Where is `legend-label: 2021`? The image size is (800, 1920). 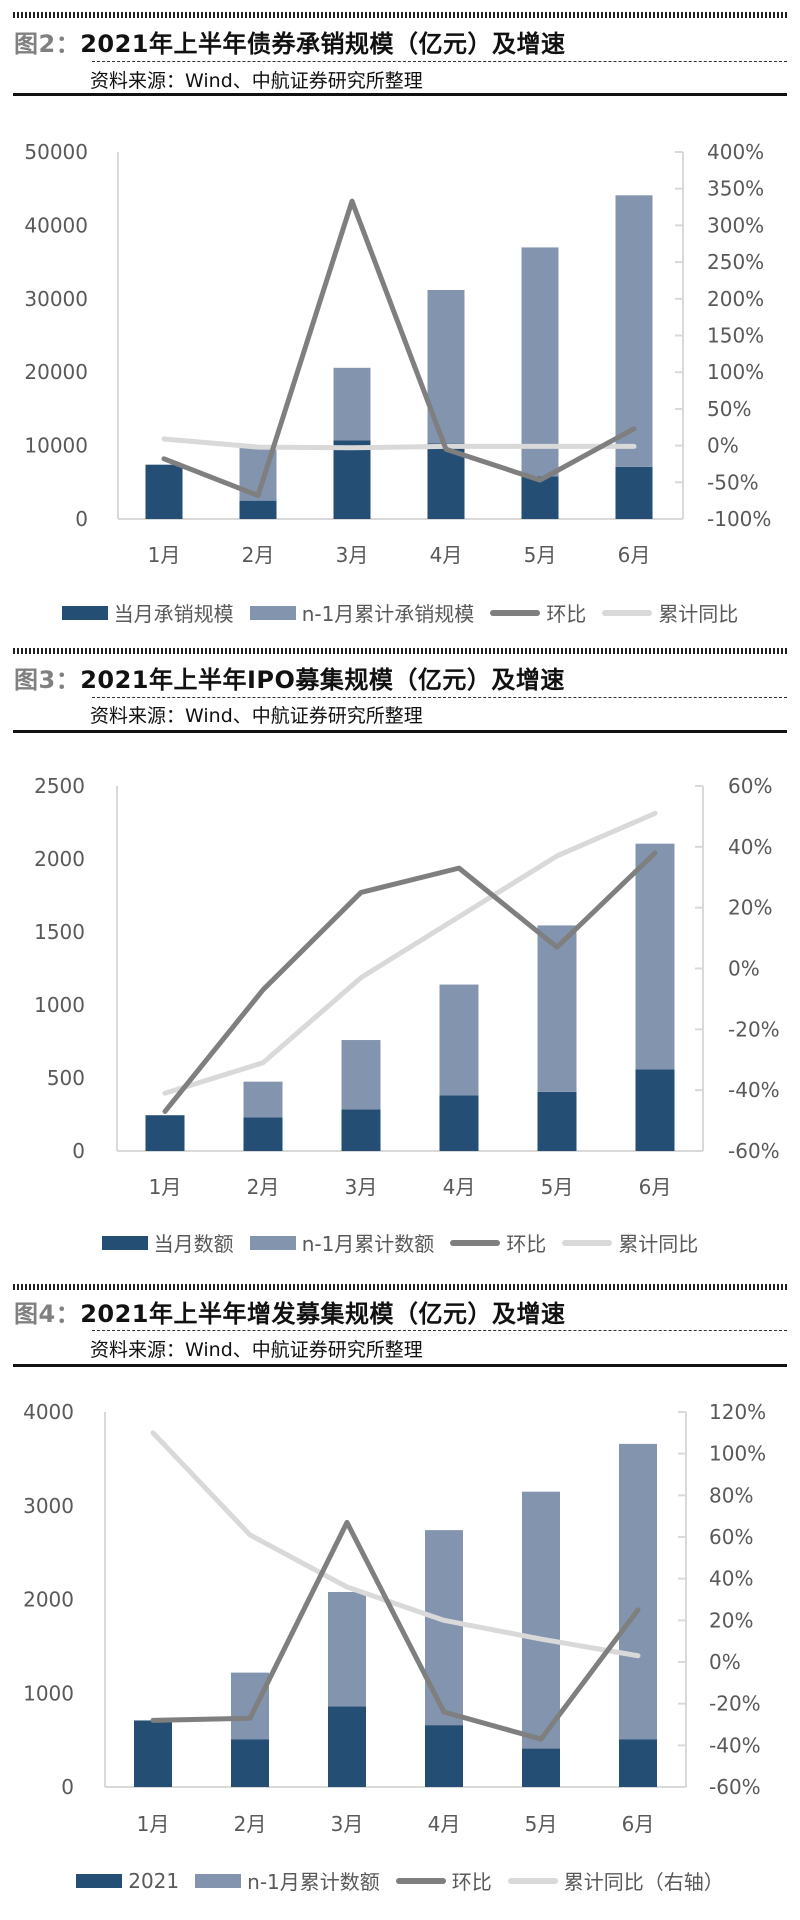 legend-label: 2021 is located at coordinates (154, 1880).